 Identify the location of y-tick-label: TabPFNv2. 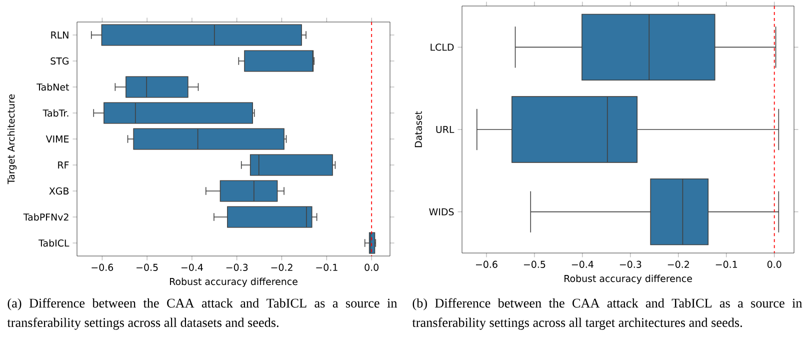
(45, 217).